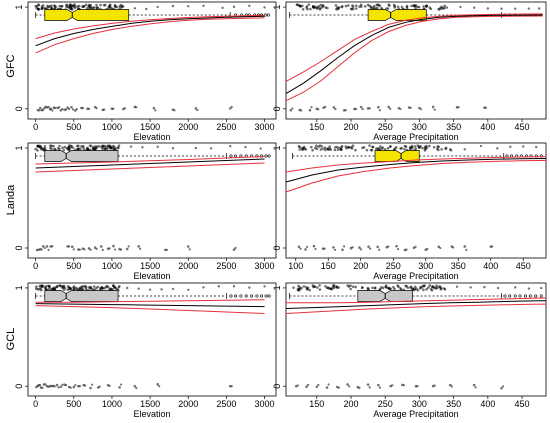  Describe the element at coordinates (150, 127) in the screenshot. I see `x-tick-label: 1500` at that location.